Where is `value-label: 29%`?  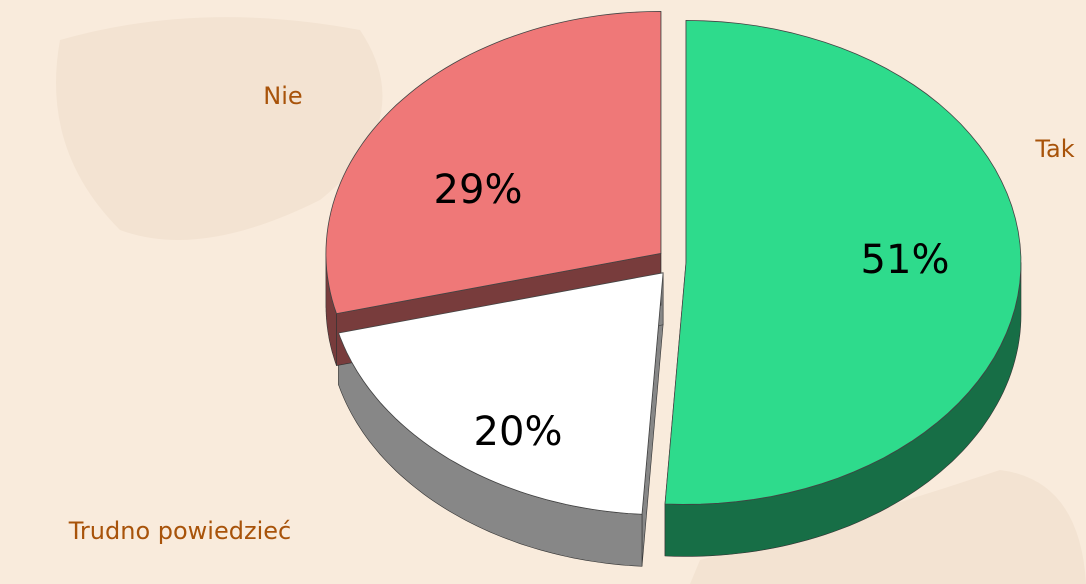
value-label: 29% is located at coordinates (478, 190).